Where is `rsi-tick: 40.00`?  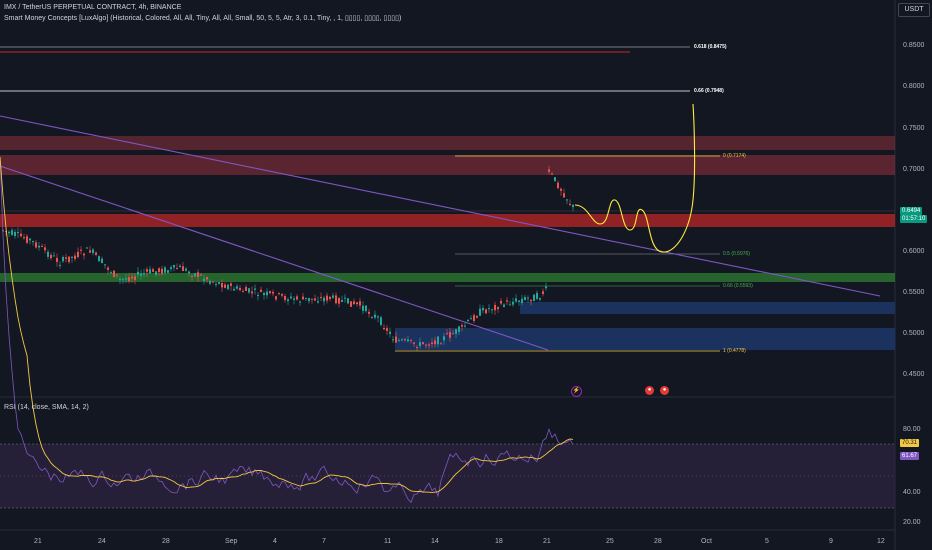 rsi-tick: 40.00 is located at coordinates (912, 492).